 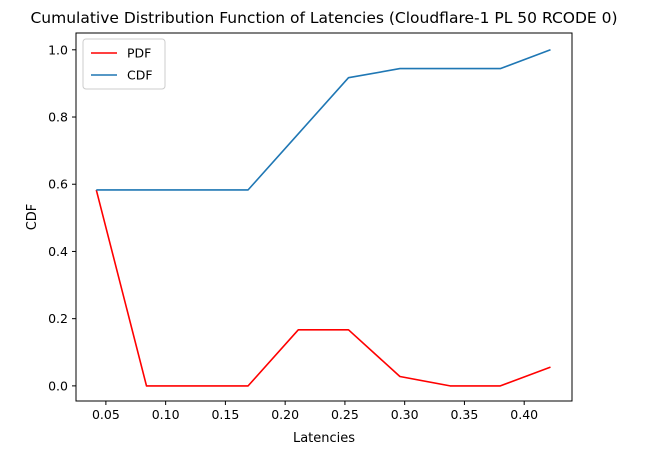 What do you see at coordinates (524, 414) in the screenshot?
I see `x-tick-label: 0.40` at bounding box center [524, 414].